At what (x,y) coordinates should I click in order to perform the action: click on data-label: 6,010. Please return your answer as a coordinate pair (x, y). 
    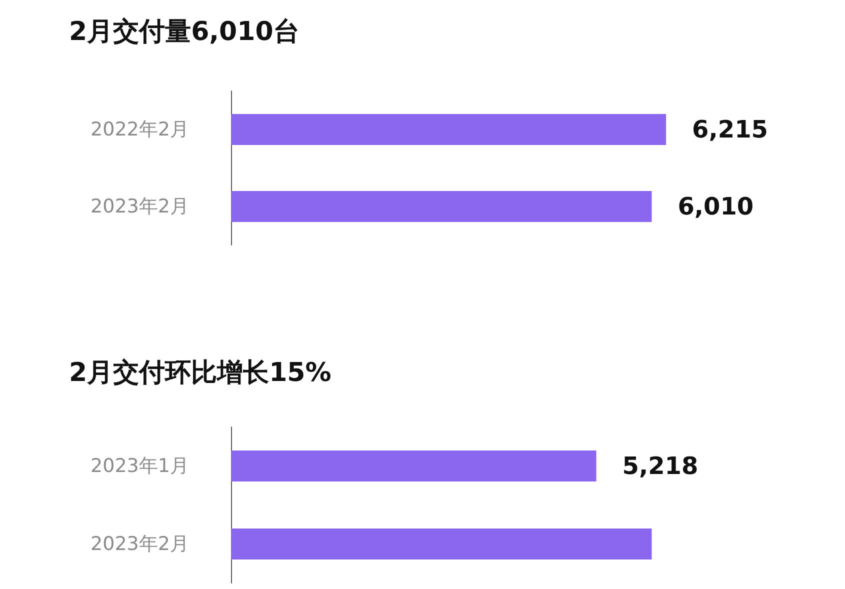
    Looking at the image, I should click on (716, 206).